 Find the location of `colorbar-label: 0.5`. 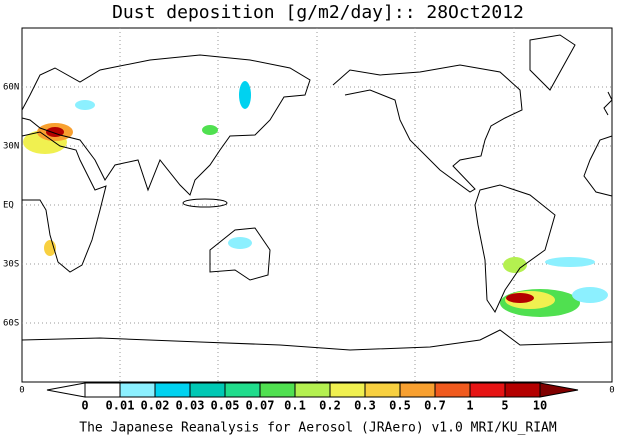

colorbar-label: 0.5 is located at coordinates (400, 406).